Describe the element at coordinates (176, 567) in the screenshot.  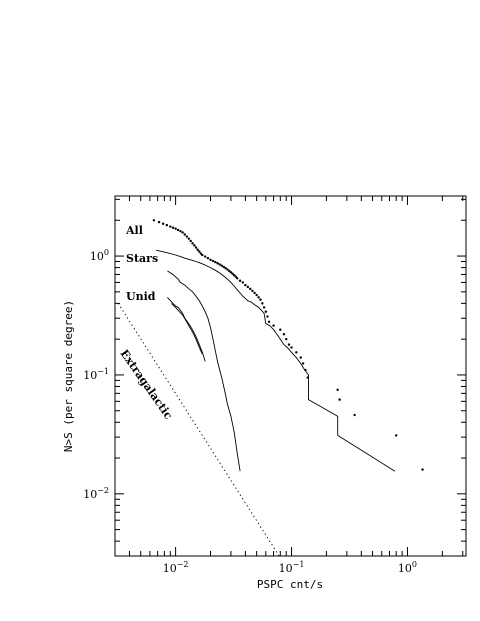
I see `x-tick-label: 10⁻²` at that location.